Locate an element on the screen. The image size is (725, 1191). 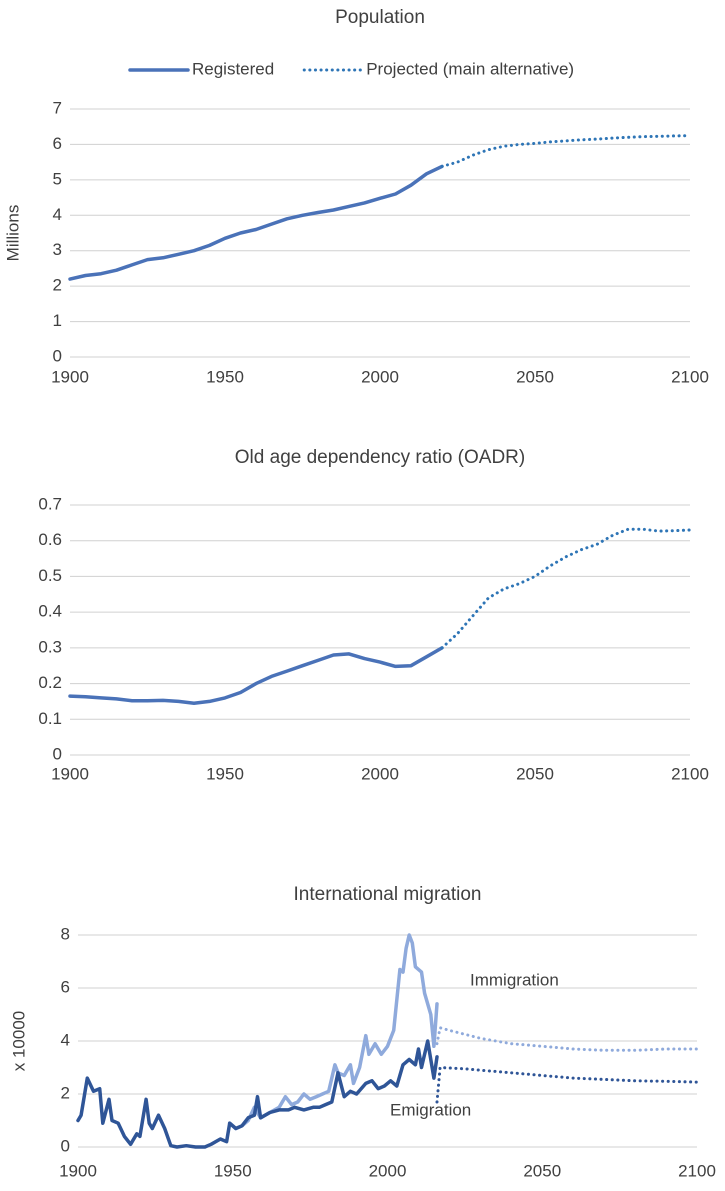
y-tick-label: 1 is located at coordinates (57, 320).